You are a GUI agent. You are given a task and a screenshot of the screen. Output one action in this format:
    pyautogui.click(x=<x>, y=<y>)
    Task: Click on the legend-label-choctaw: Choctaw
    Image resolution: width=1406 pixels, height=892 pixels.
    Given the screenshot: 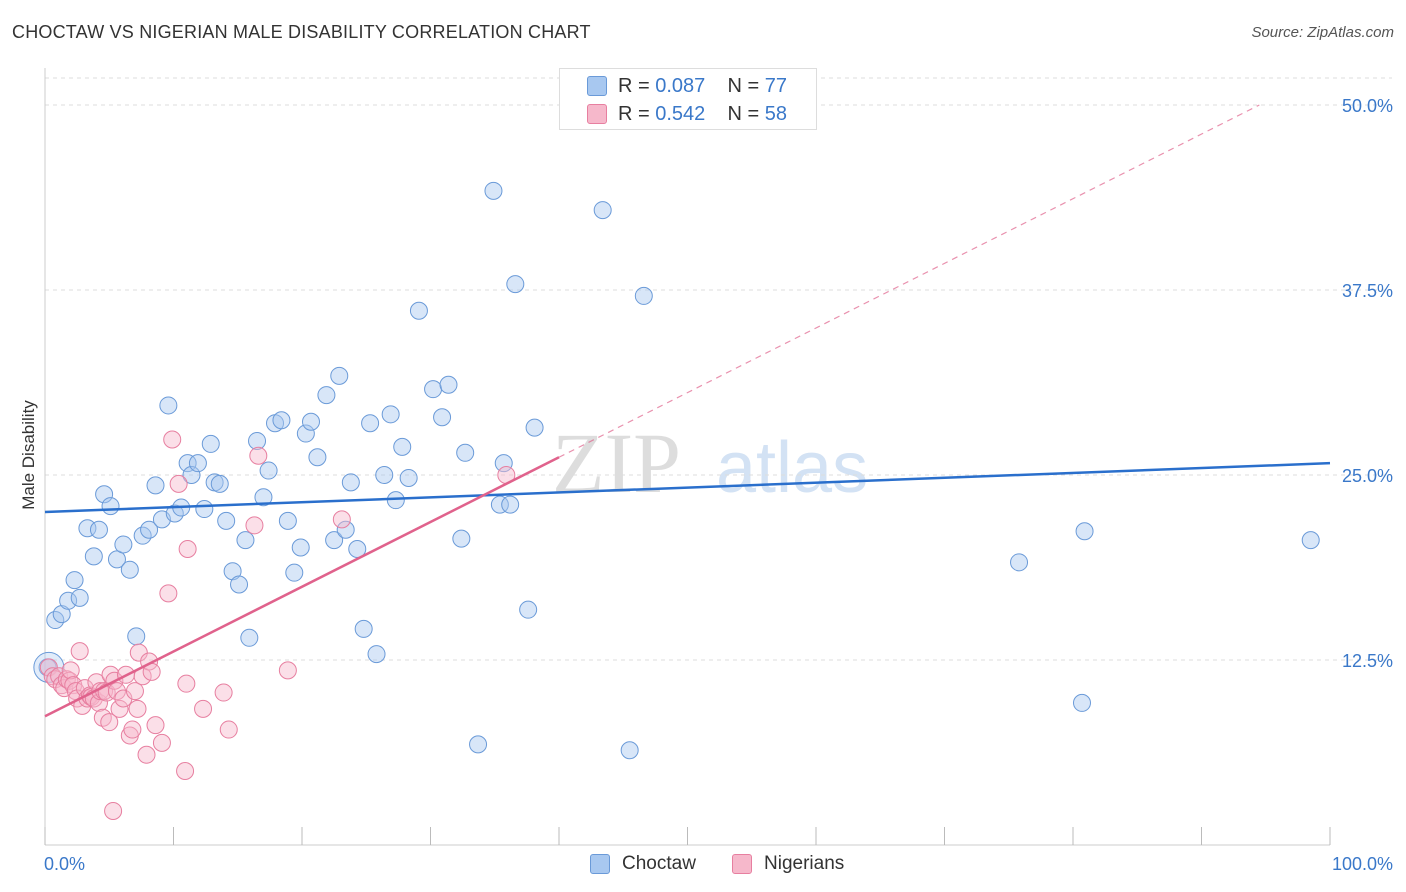 What is the action you would take?
    pyautogui.click(x=659, y=863)
    